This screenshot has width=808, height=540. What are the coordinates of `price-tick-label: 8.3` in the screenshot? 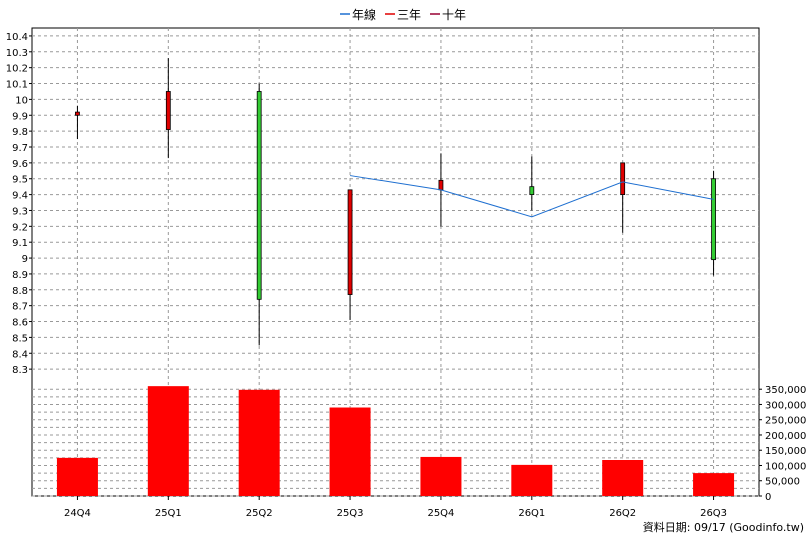 It's located at (20, 370).